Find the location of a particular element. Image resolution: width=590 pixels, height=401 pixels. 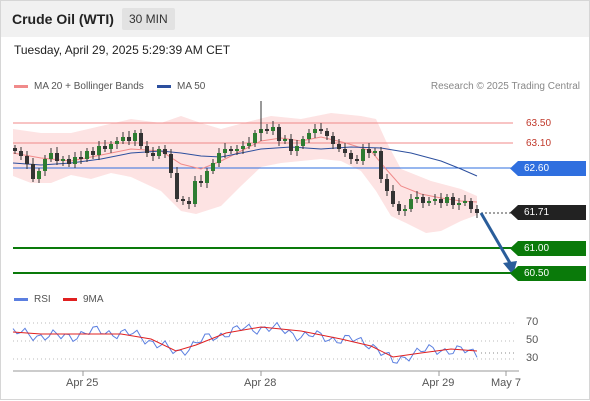

ma20-line is located at coordinates (245, 169).